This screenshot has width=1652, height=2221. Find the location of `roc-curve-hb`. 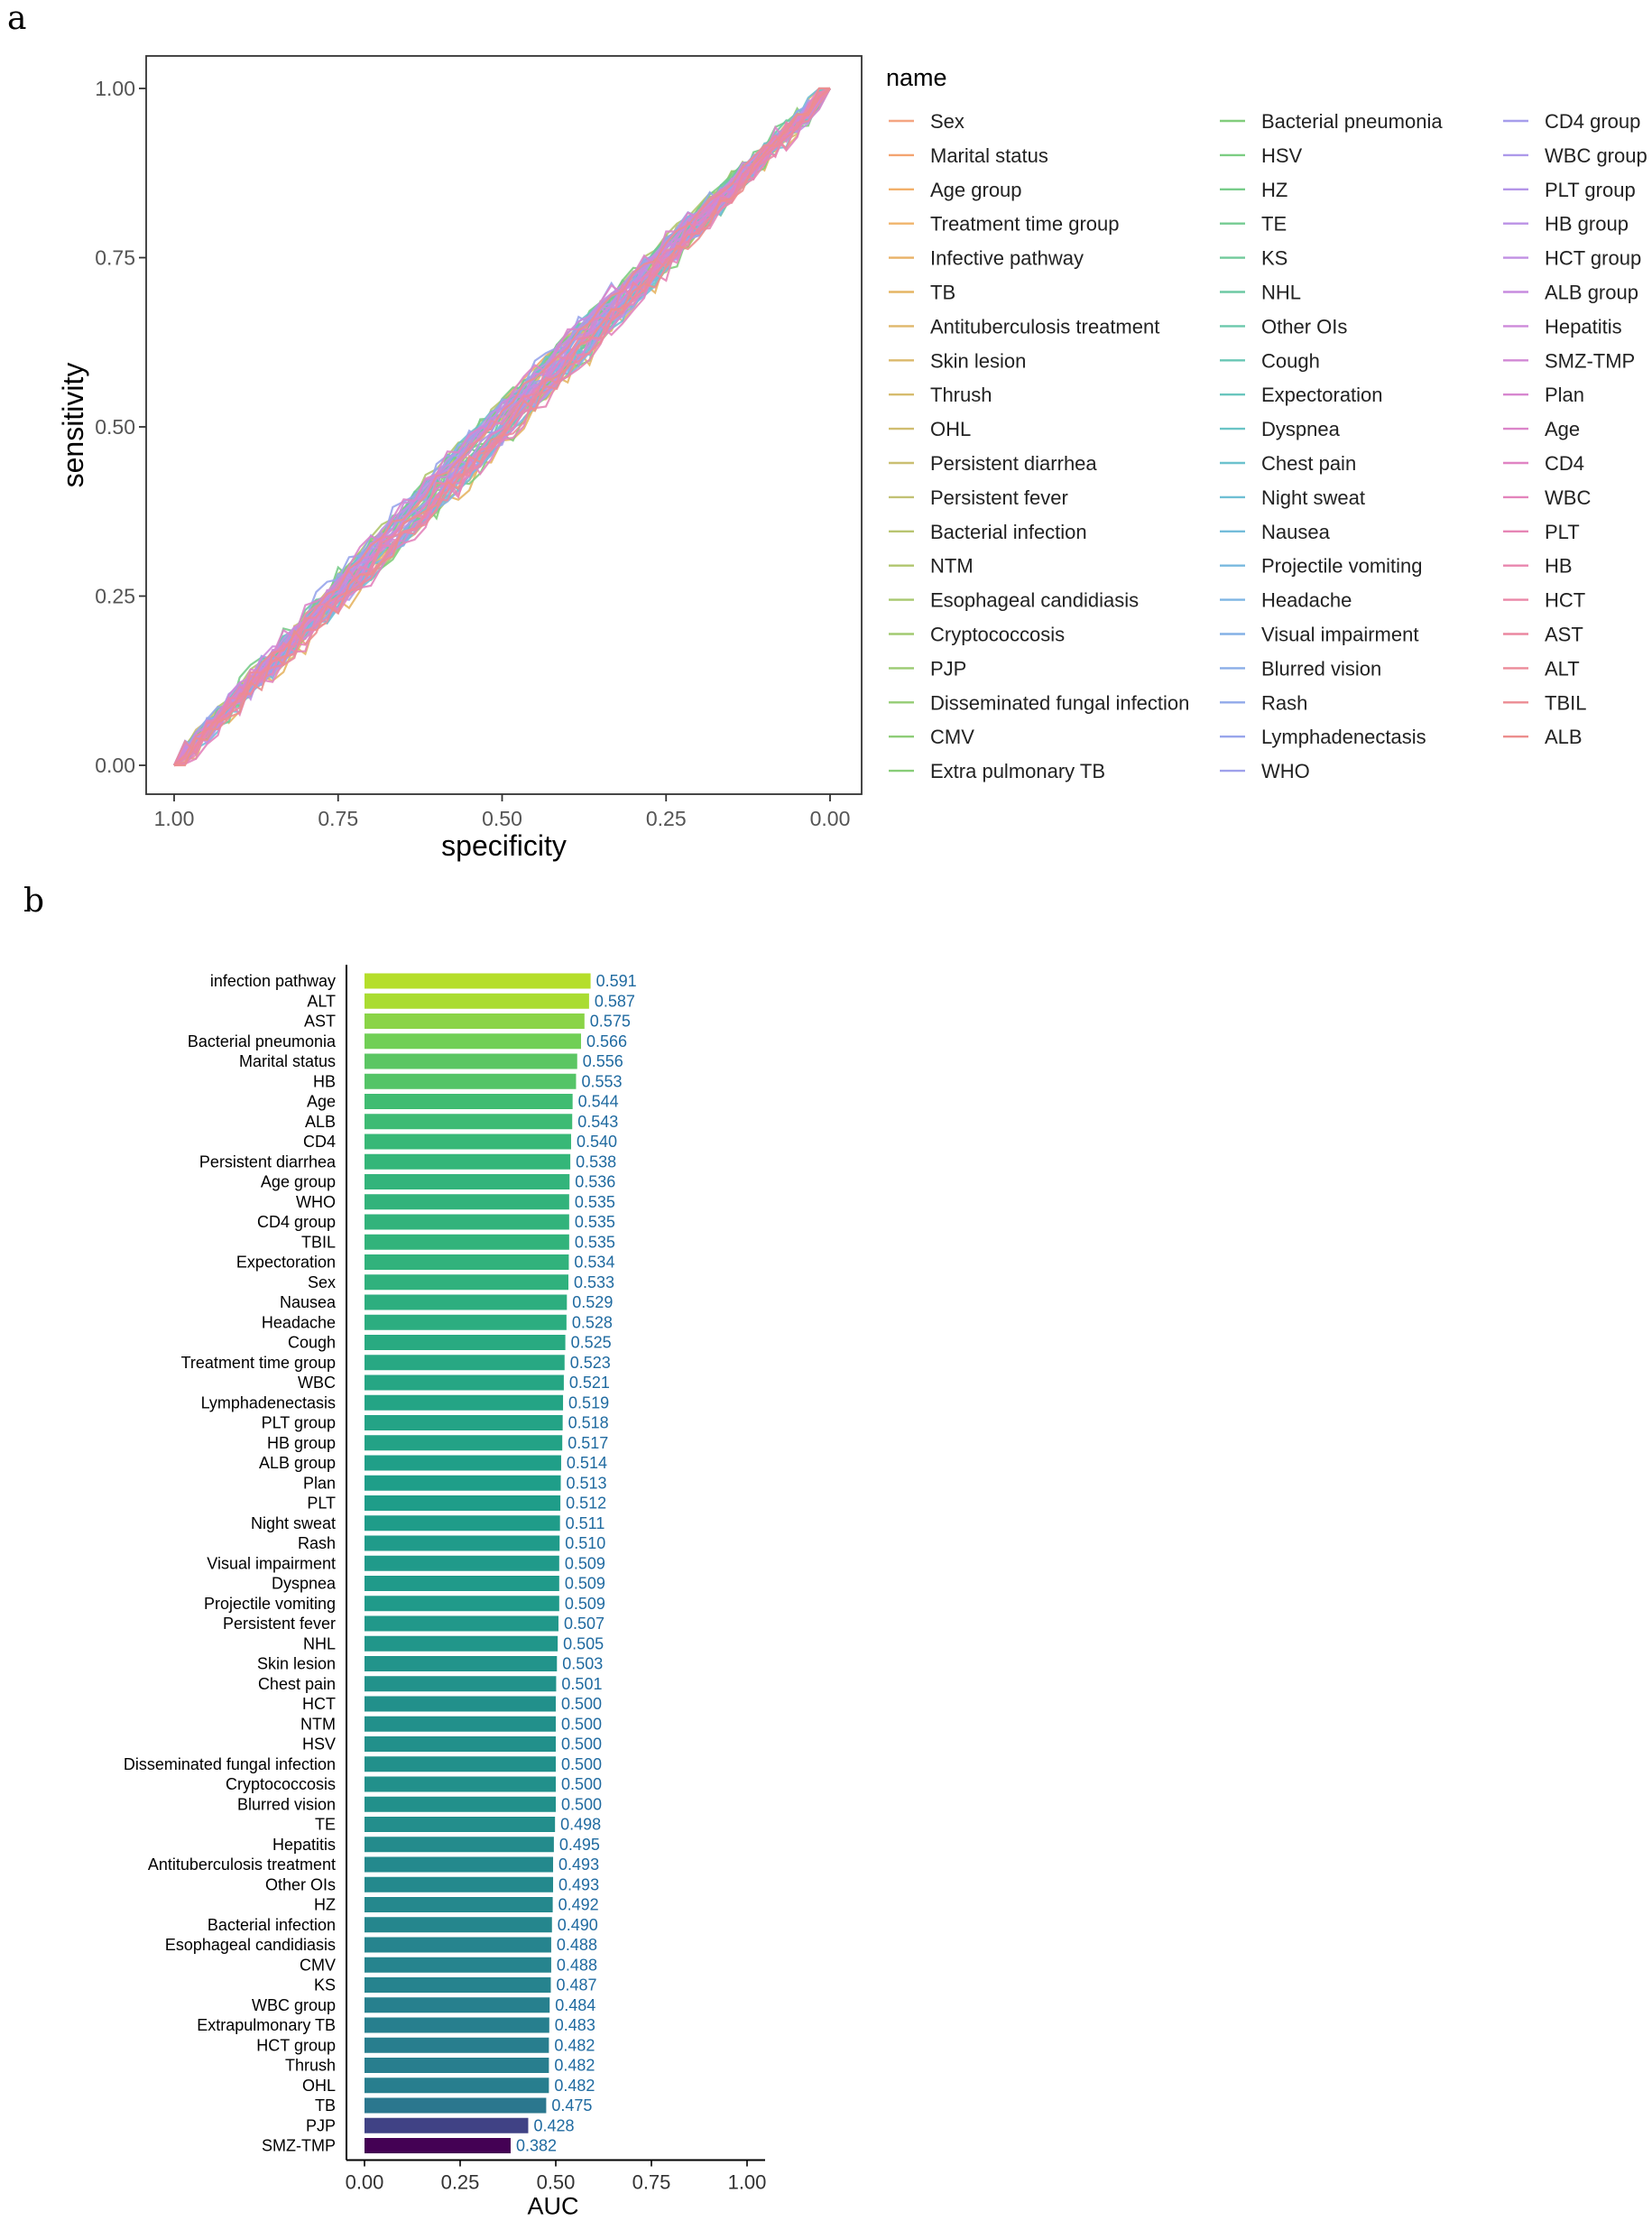

roc-curve-hb is located at coordinates (502, 427).